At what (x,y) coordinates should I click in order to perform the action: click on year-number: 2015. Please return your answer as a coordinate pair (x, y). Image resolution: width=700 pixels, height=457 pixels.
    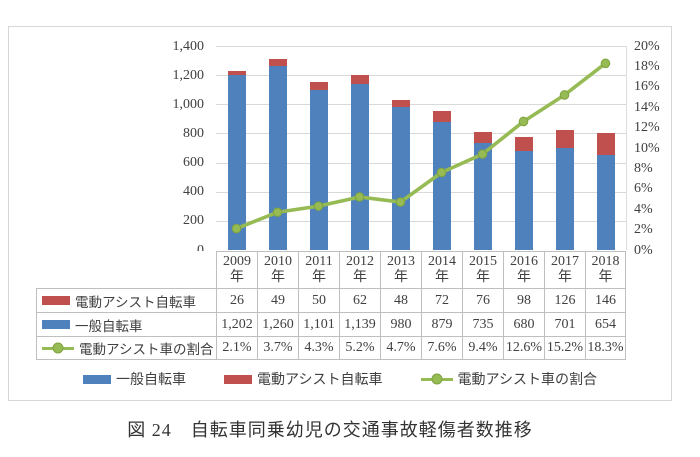
    Looking at the image, I should click on (483, 261).